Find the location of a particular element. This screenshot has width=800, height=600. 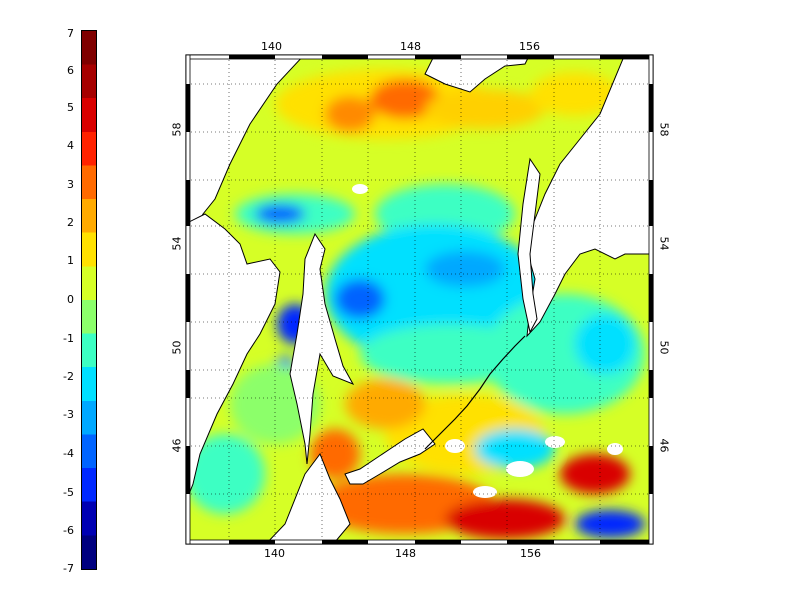

colorbar-tick: 3 is located at coordinates (70, 184).